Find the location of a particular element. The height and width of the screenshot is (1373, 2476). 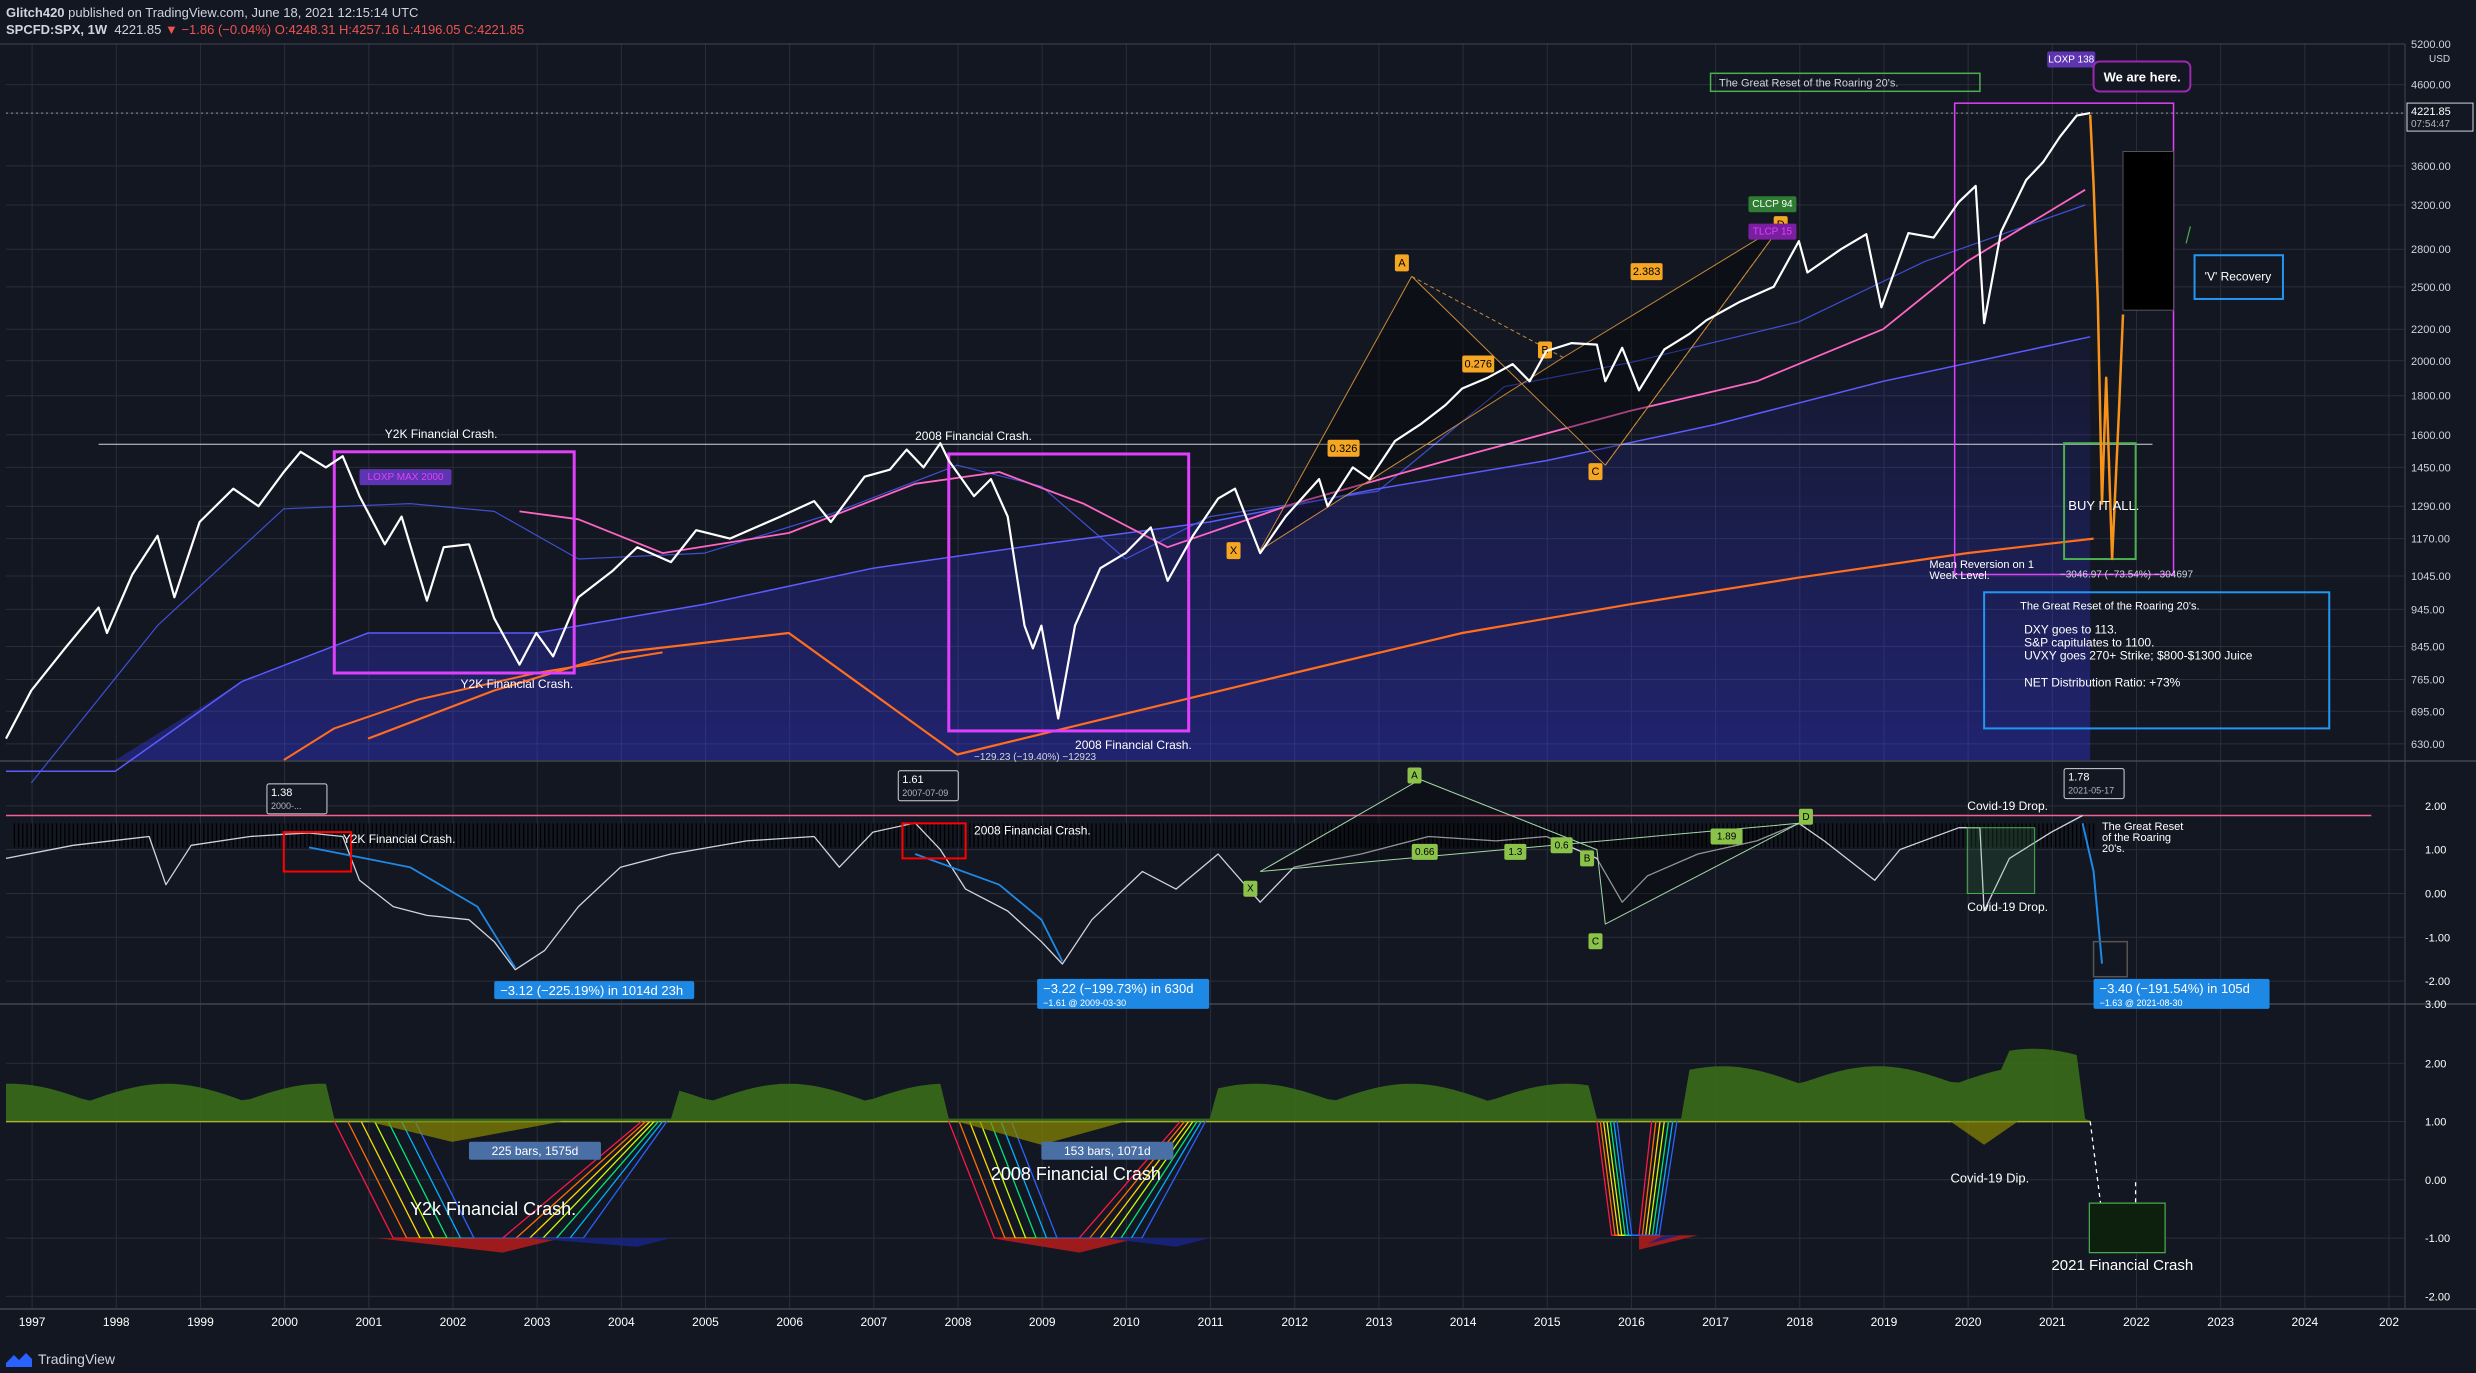

time-axis-label: 1997 is located at coordinates (32, 1322).